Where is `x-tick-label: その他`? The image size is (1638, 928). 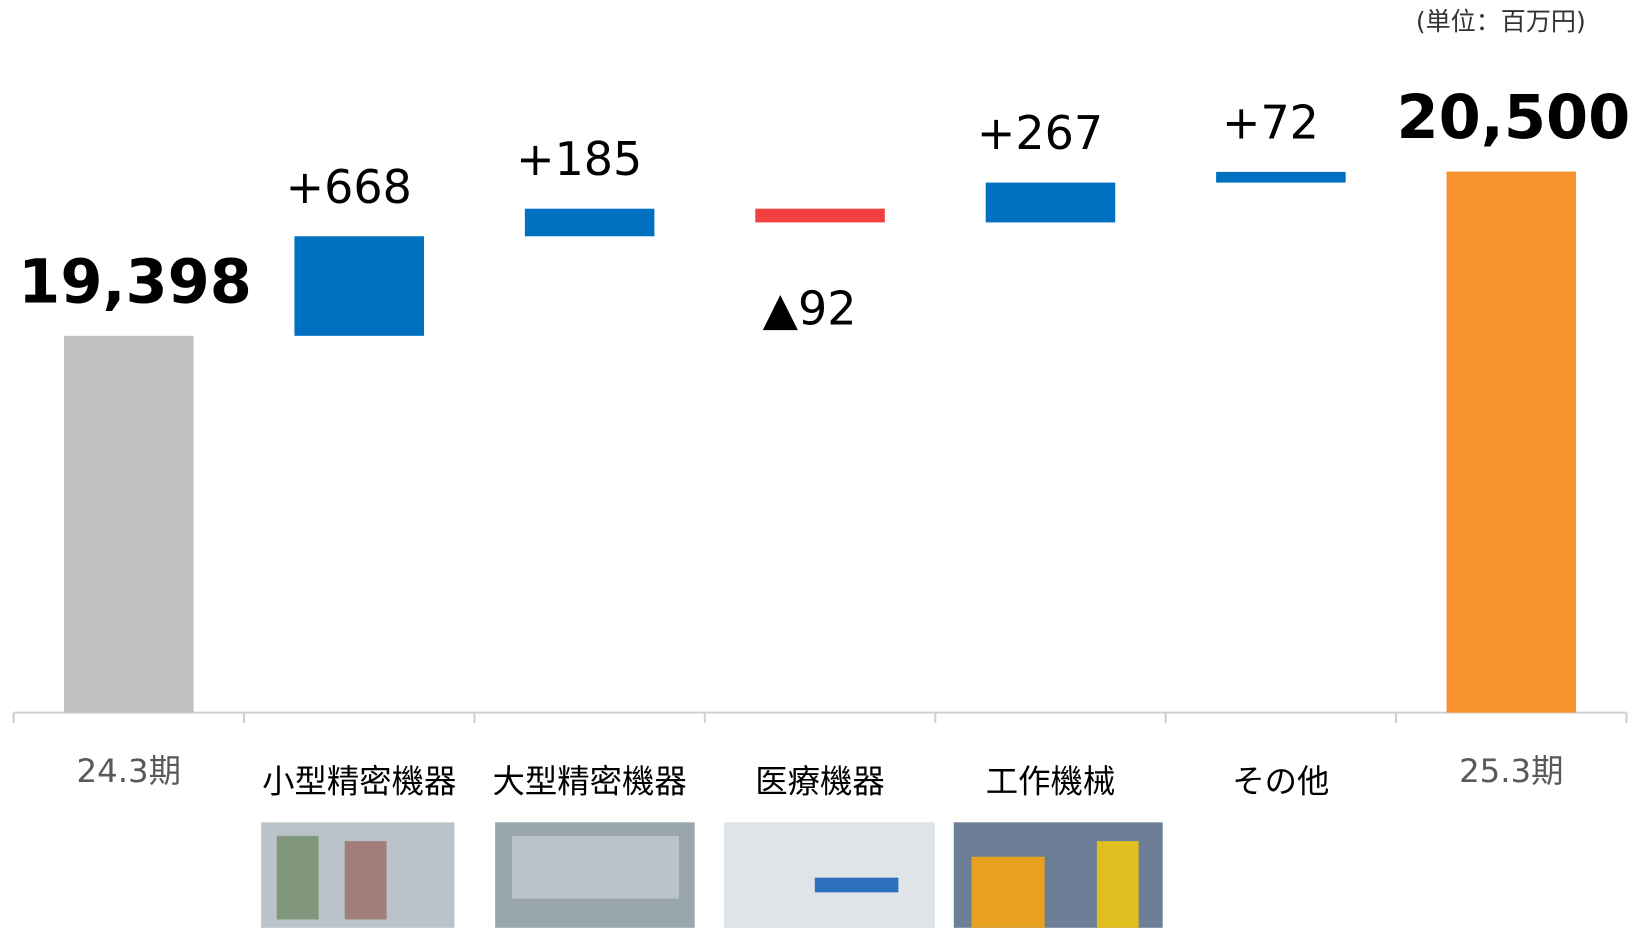 x-tick-label: その他 is located at coordinates (1280, 782).